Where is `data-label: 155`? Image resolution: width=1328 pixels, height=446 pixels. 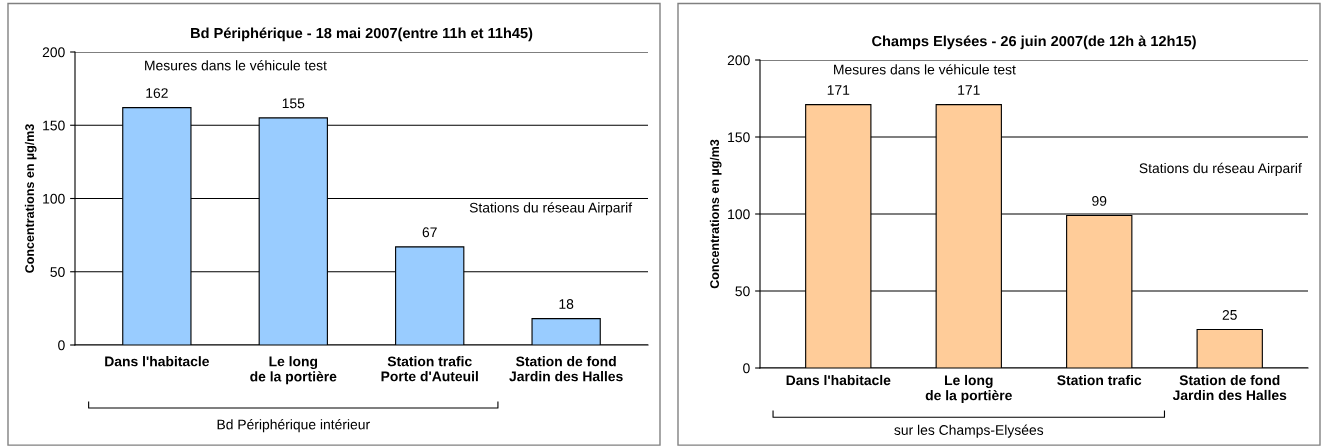 data-label: 155 is located at coordinates (293, 103).